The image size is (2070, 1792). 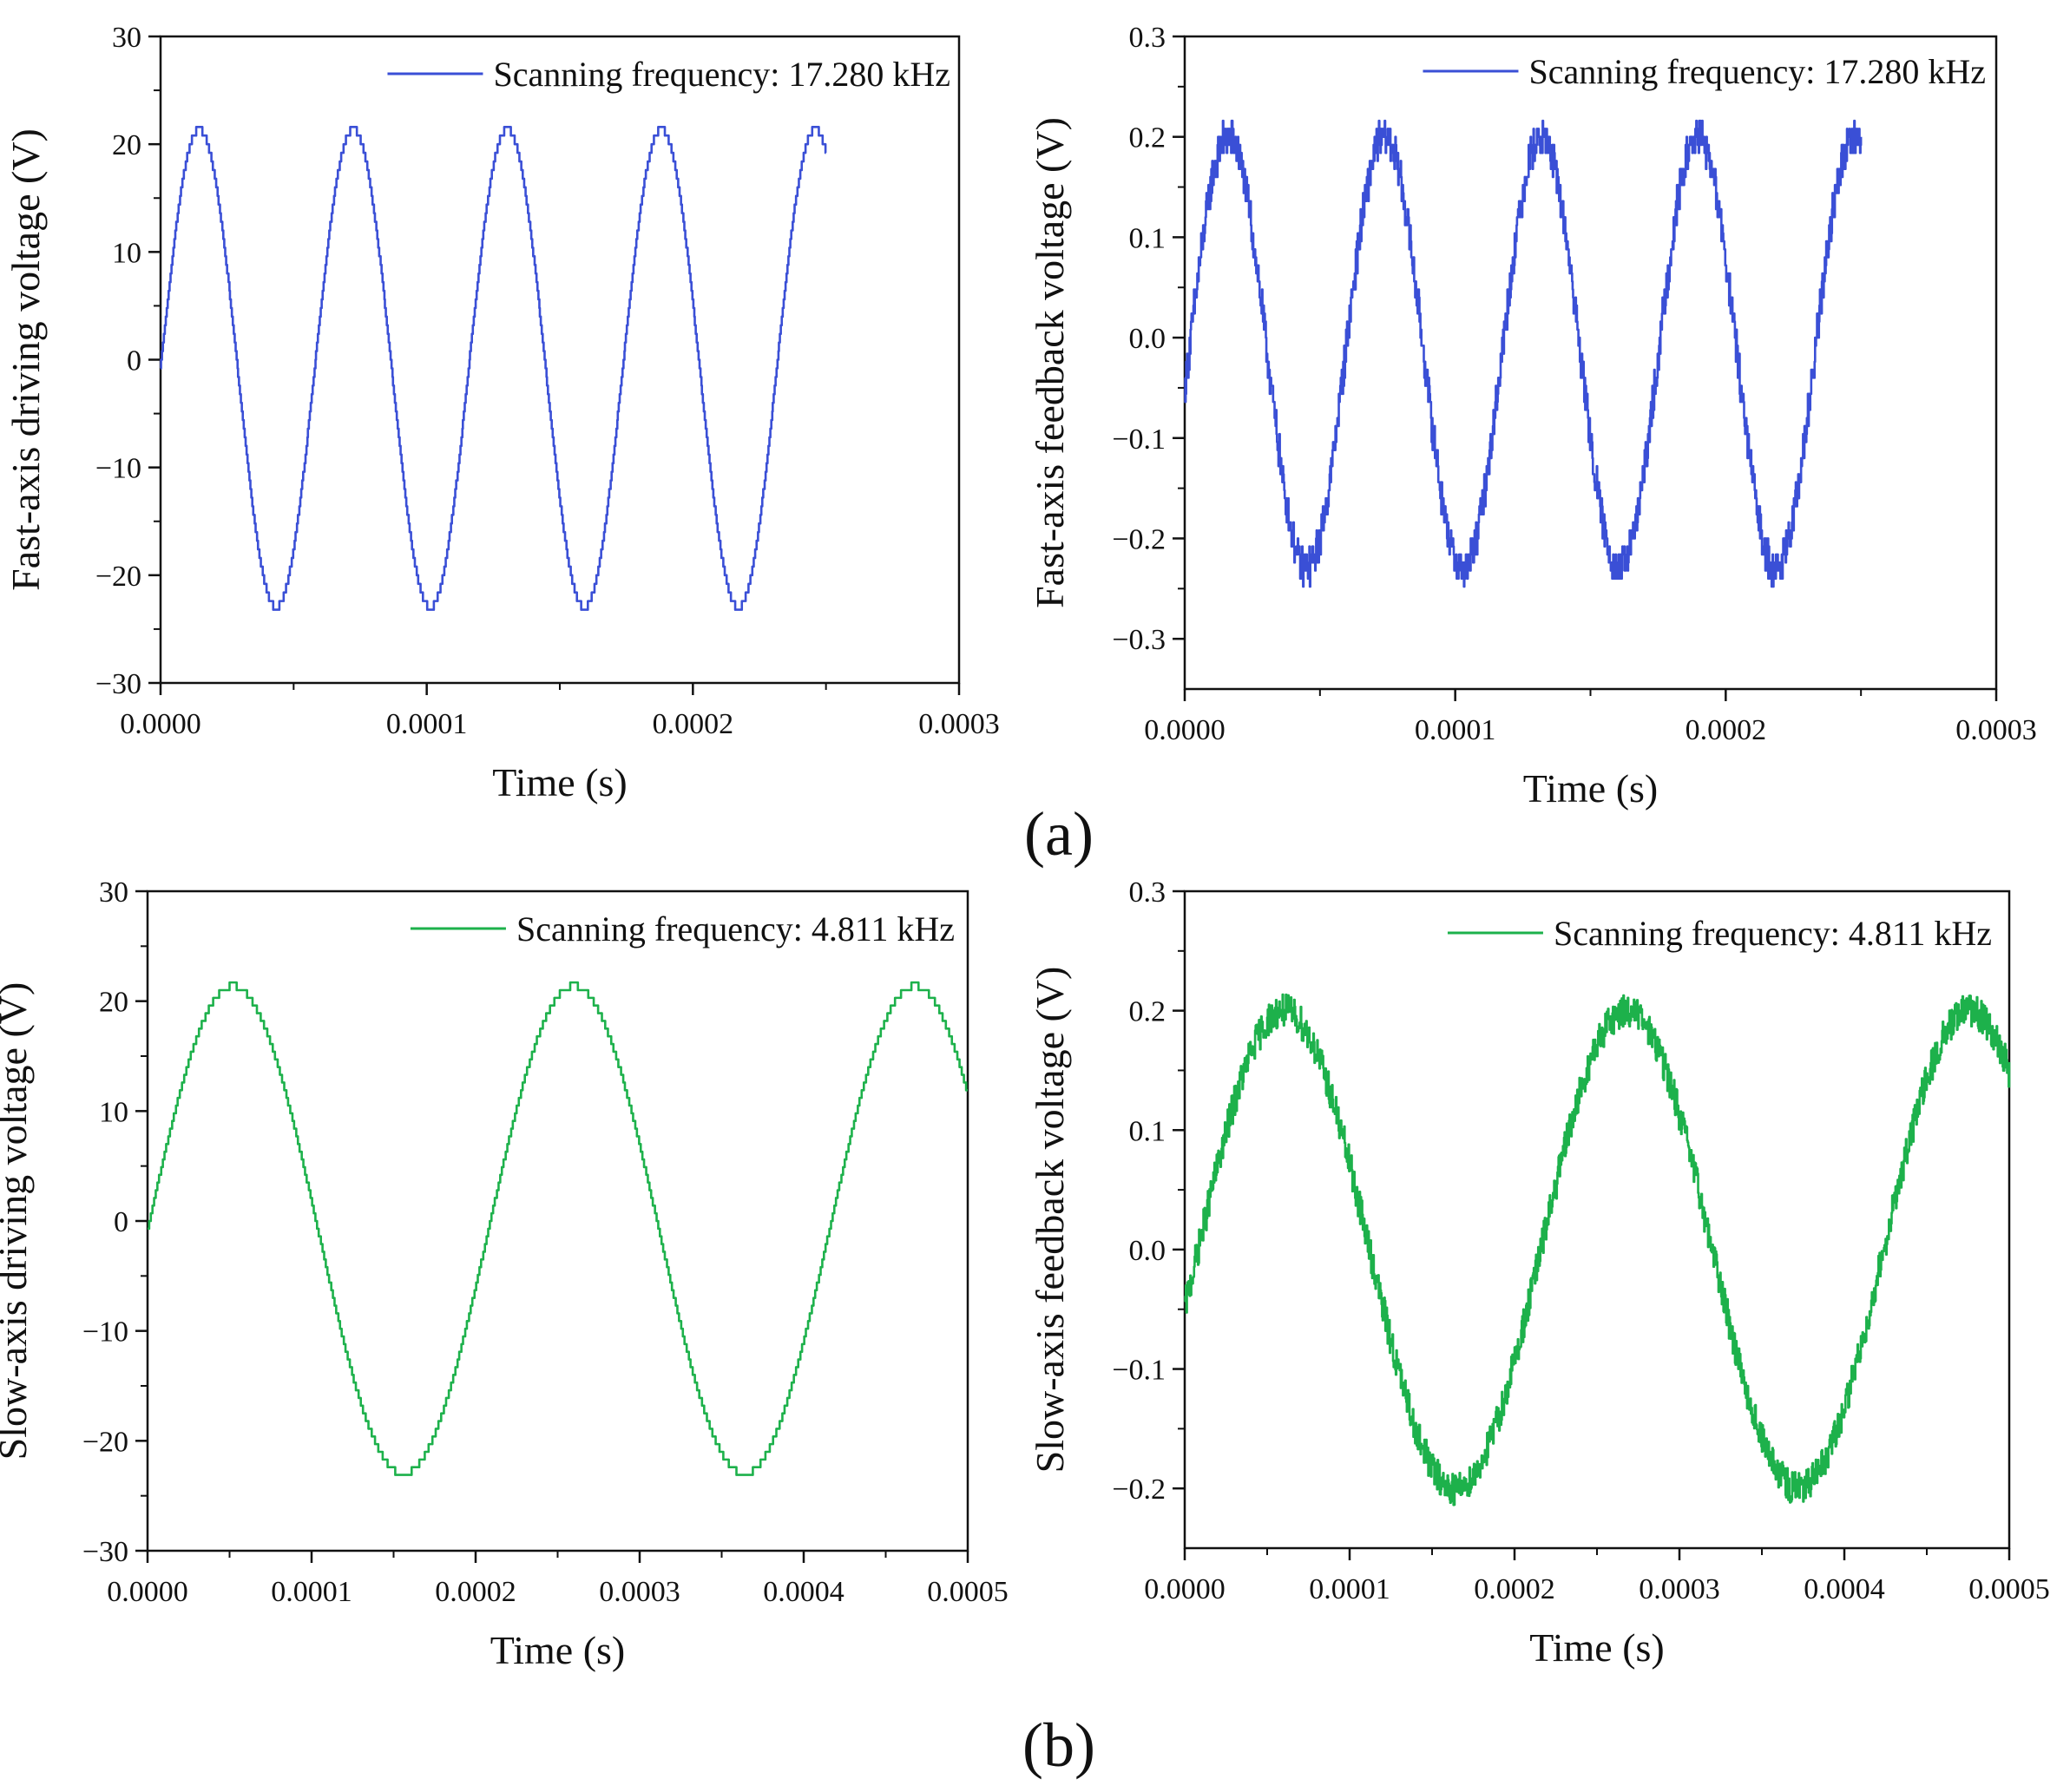 What do you see at coordinates (25, 359) in the screenshot?
I see `y-axis-label: Fast-axis driving voltage (V)` at bounding box center [25, 359].